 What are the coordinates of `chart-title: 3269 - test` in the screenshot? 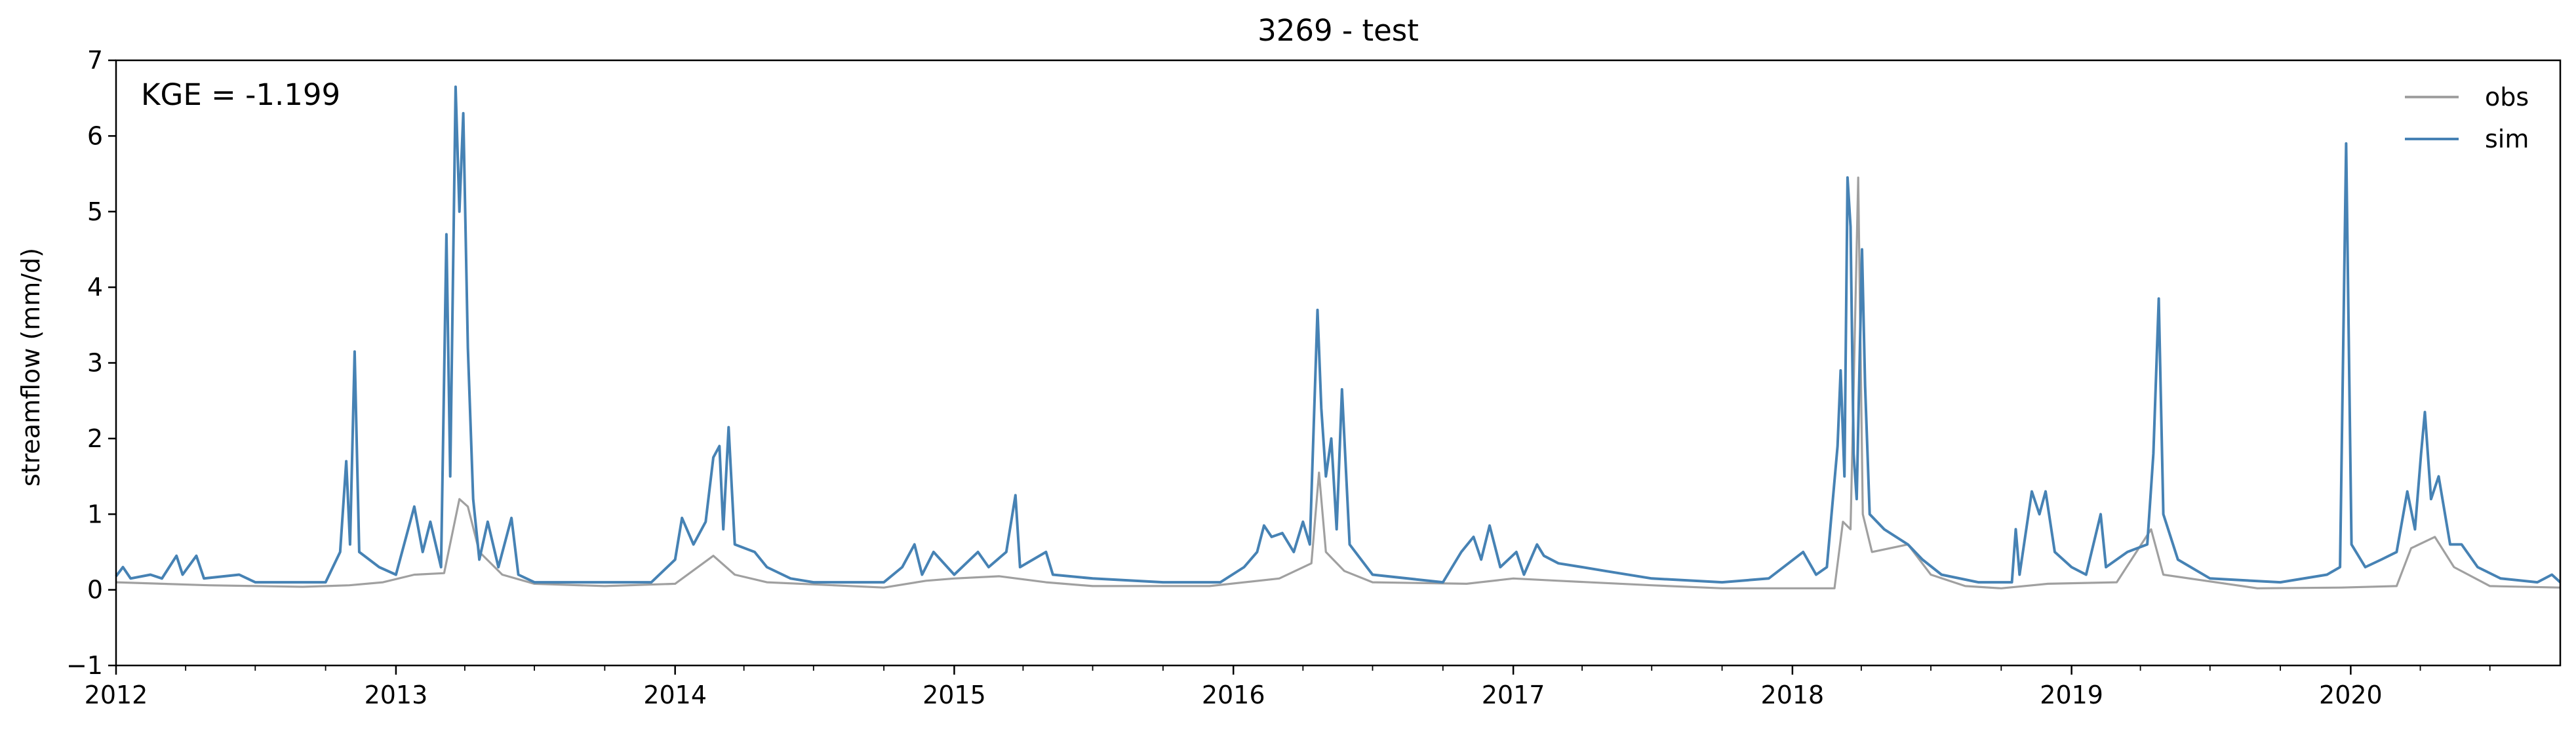 It's located at (1338, 30).